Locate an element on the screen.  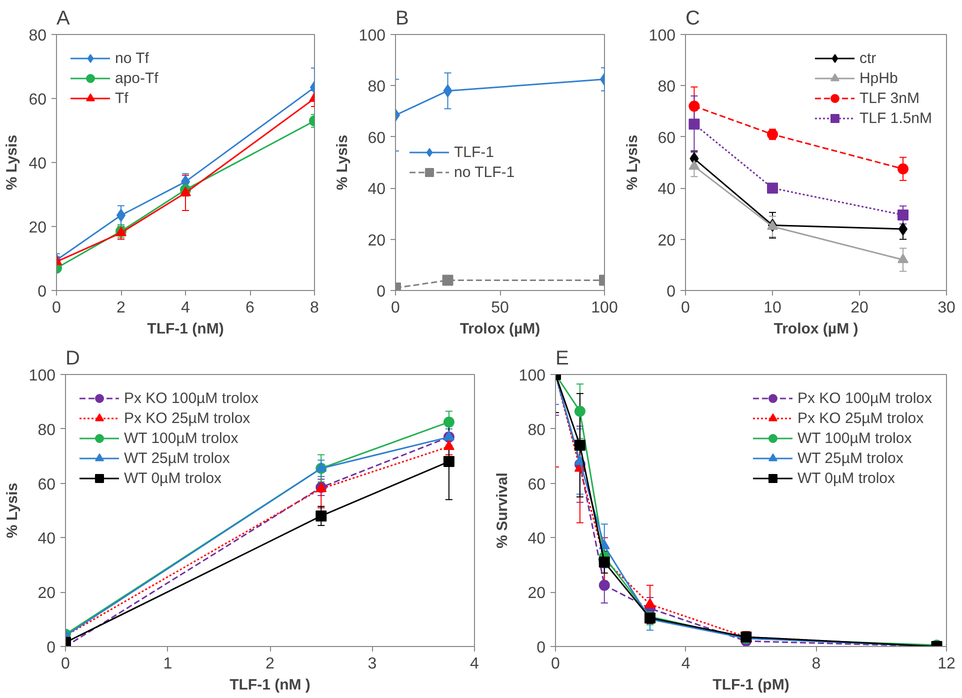
x-tick-label: 100 is located at coordinates (604, 308).